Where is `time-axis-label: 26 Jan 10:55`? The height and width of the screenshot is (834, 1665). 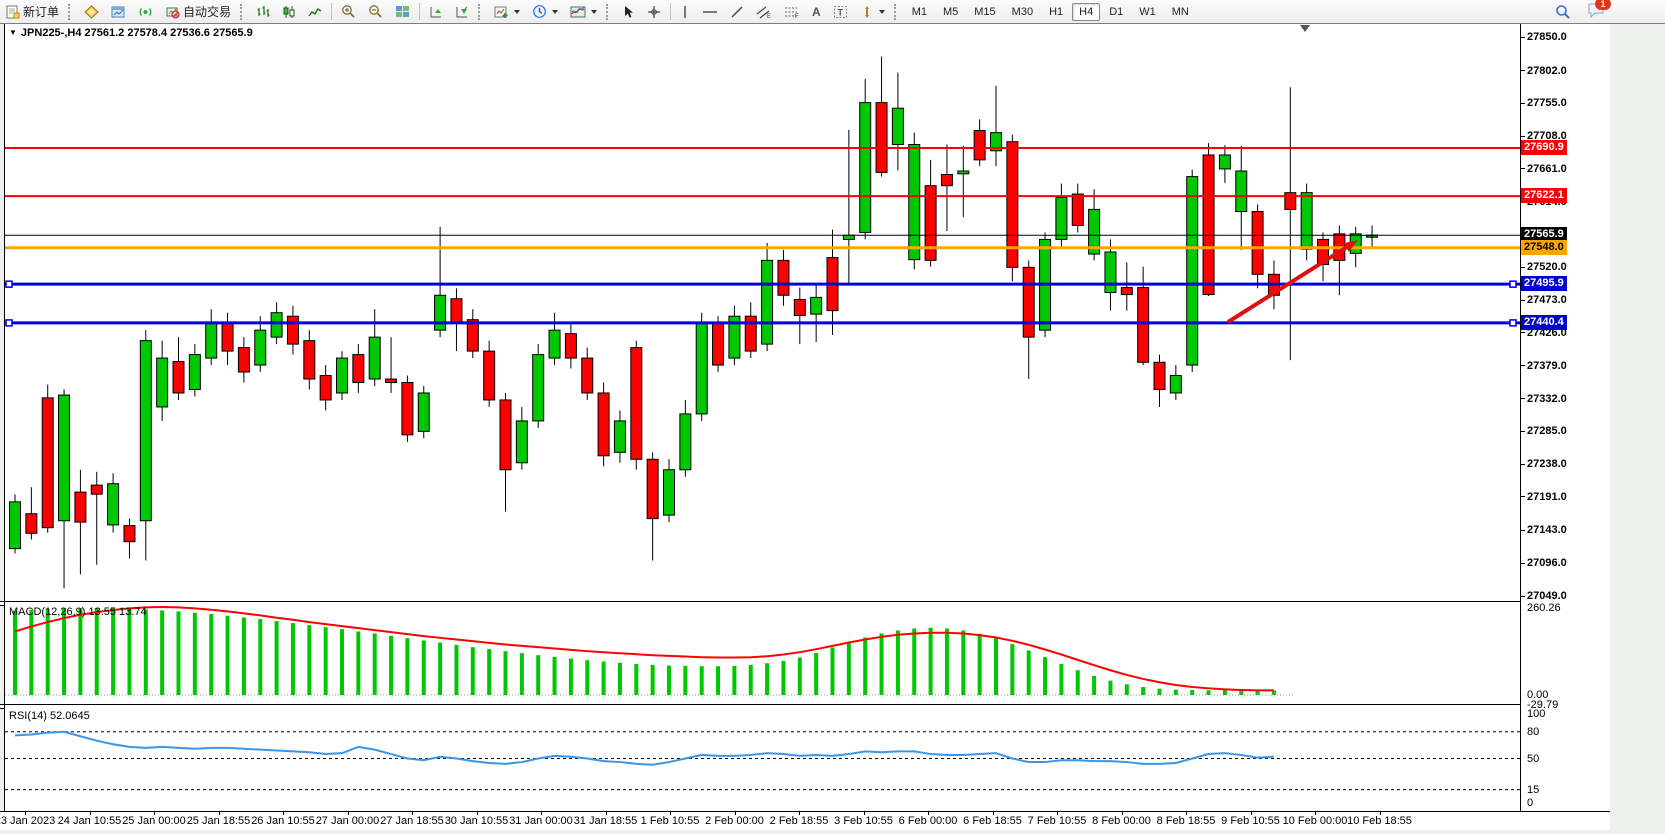
time-axis-label: 26 Jan 10:55 is located at coordinates (283, 821).